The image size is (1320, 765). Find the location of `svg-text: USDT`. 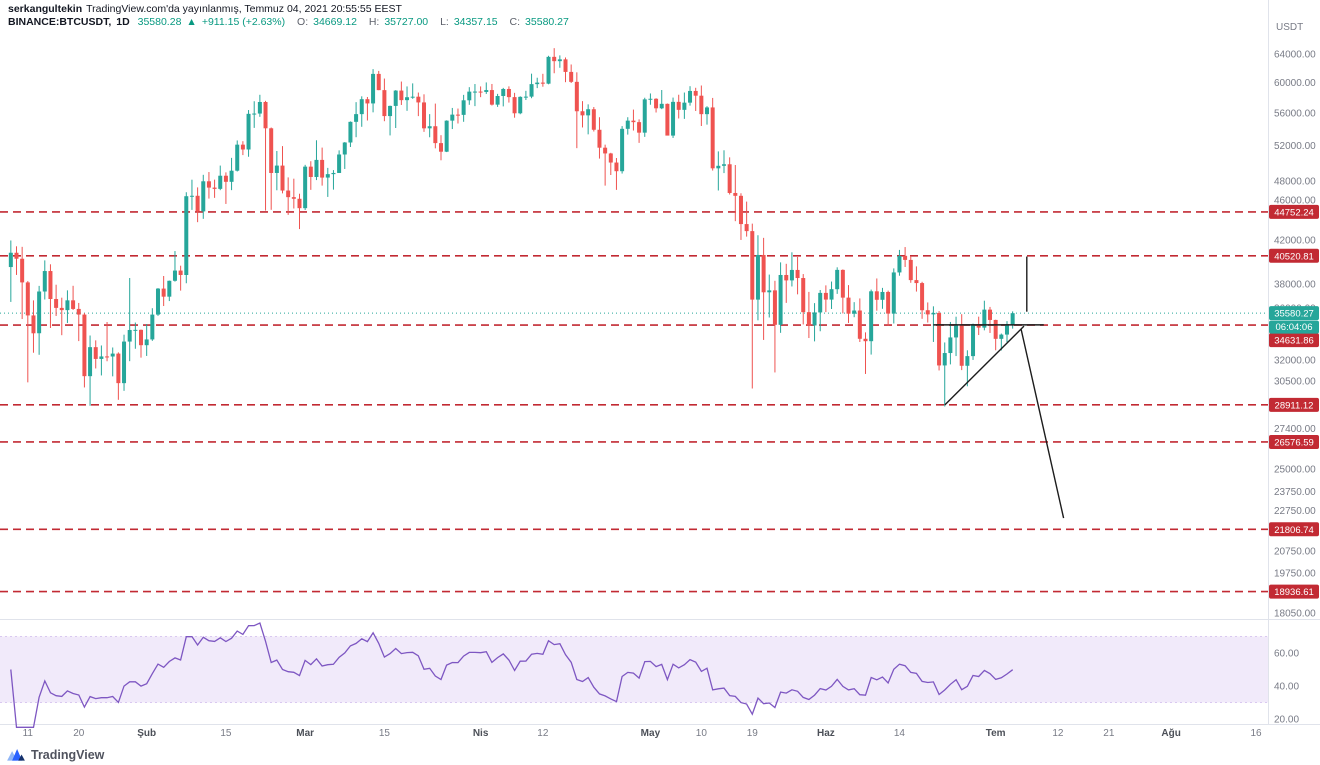

svg-text: USDT is located at coordinates (1289, 27).